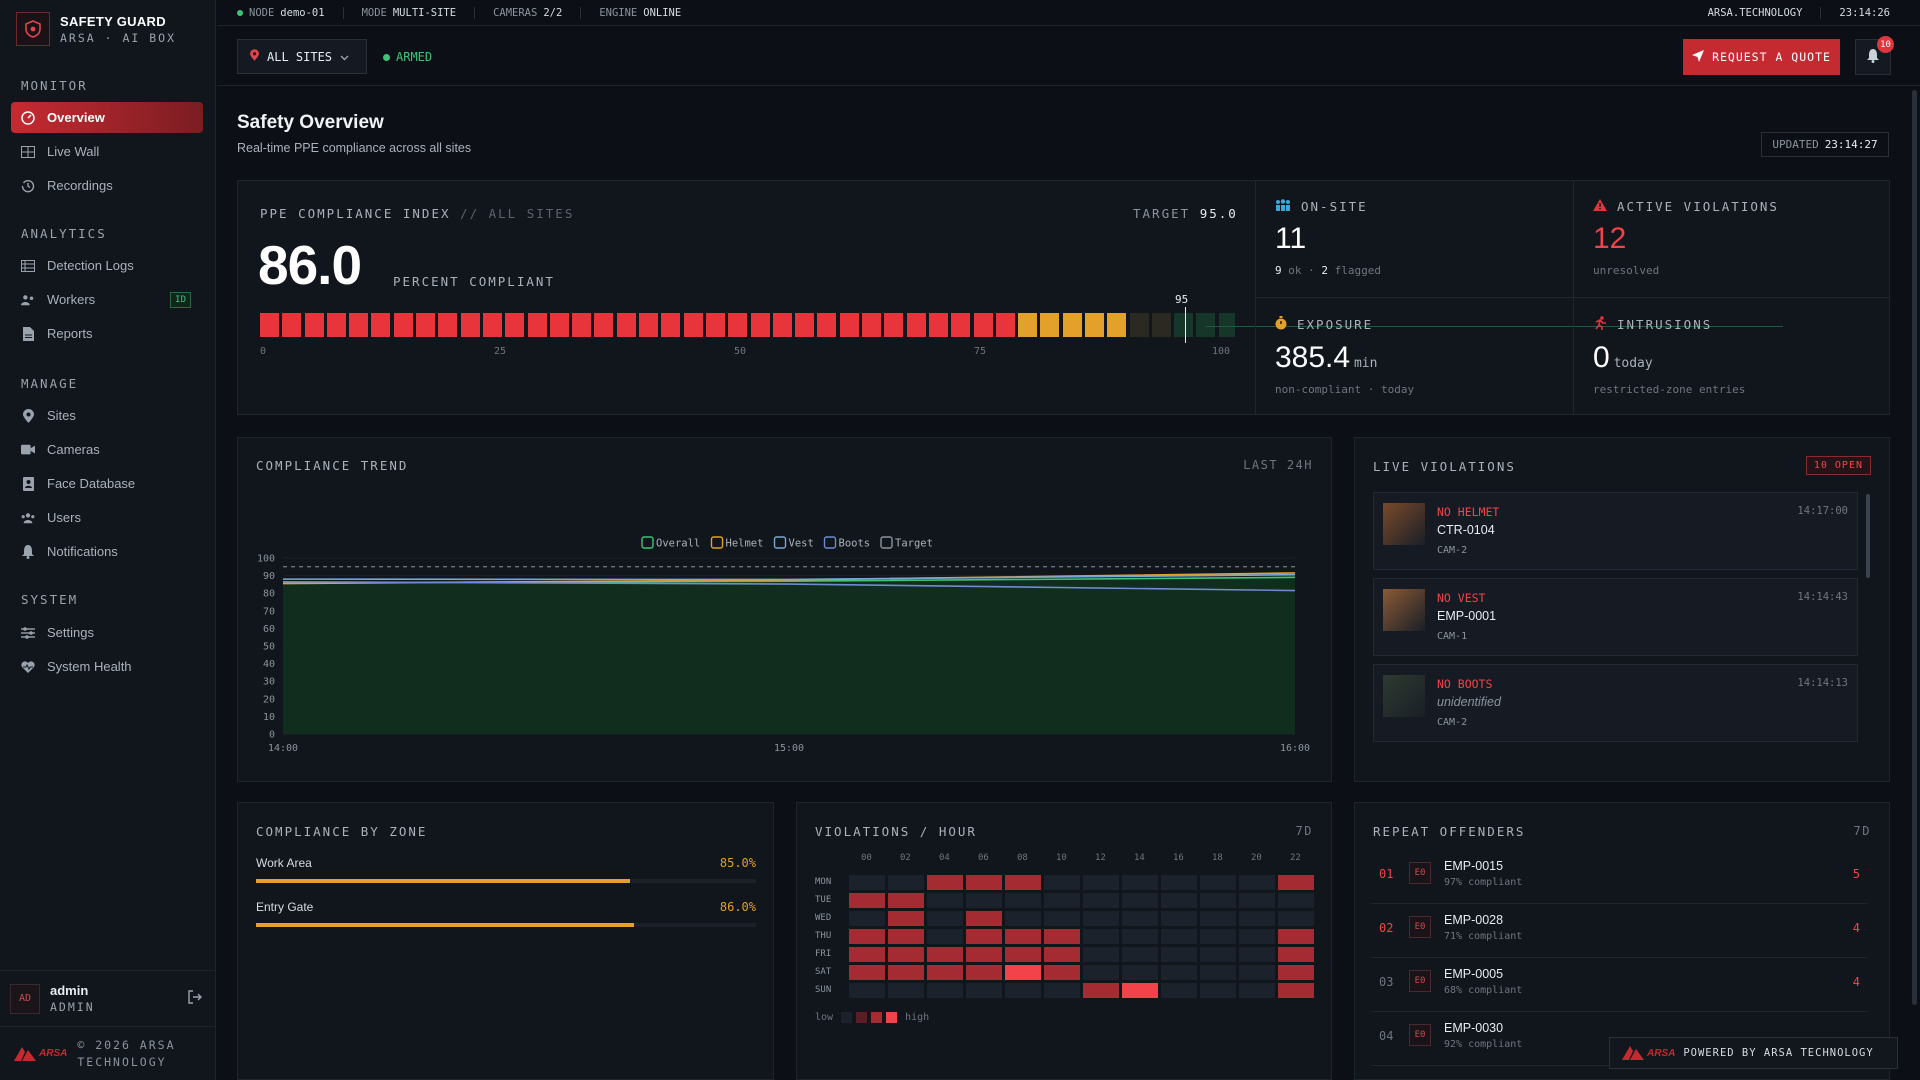 The image size is (1920, 1080). Describe the element at coordinates (1914, 547) in the screenshot. I see `page-scrollbar` at that location.